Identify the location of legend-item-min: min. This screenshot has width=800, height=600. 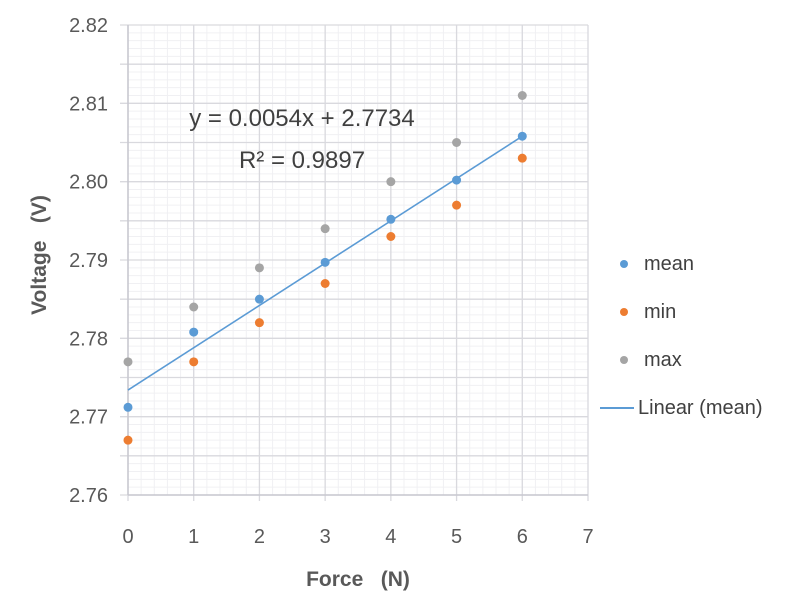
(700, 312).